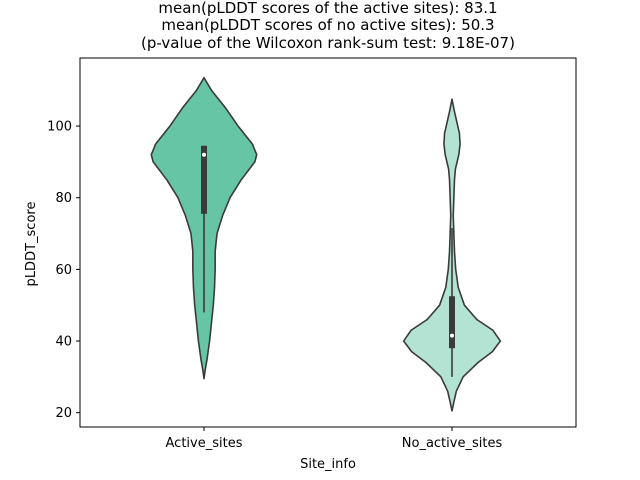 This screenshot has height=480, width=640. Describe the element at coordinates (31, 244) in the screenshot. I see `y-axis-label: pLDDT_score` at that location.